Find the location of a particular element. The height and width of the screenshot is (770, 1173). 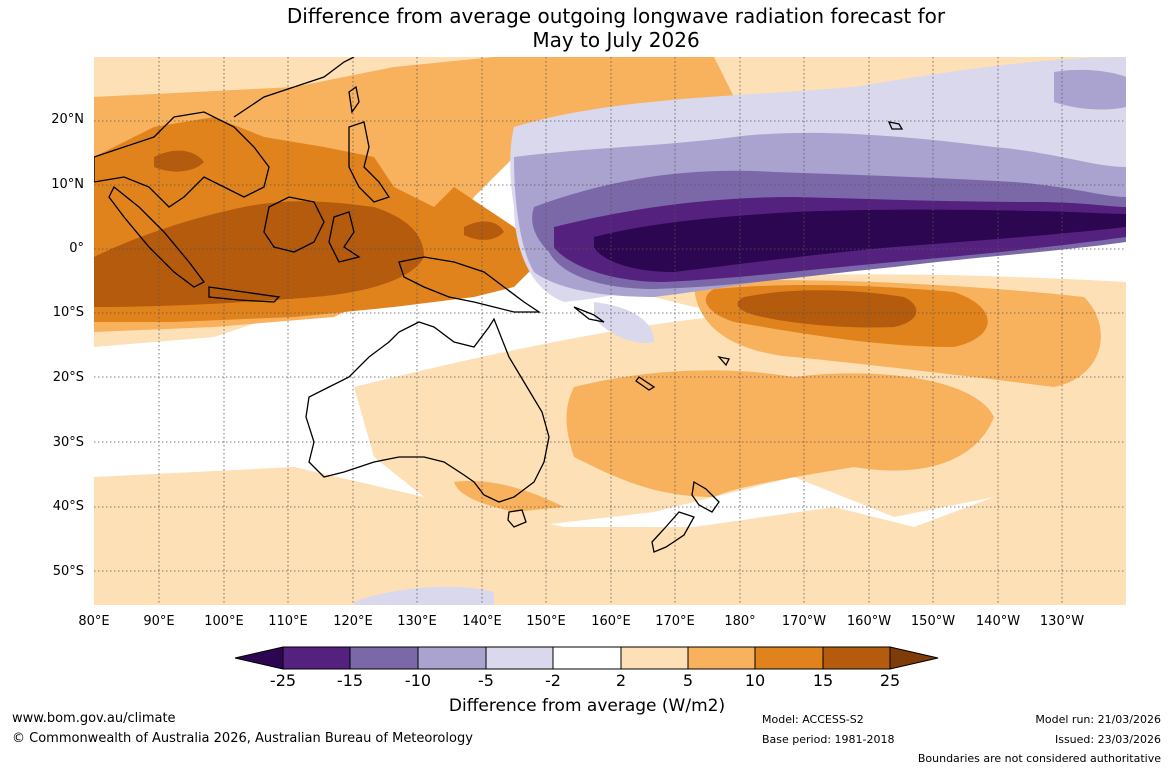

colorbar-tick-minus-2: -2 is located at coordinates (553, 680).